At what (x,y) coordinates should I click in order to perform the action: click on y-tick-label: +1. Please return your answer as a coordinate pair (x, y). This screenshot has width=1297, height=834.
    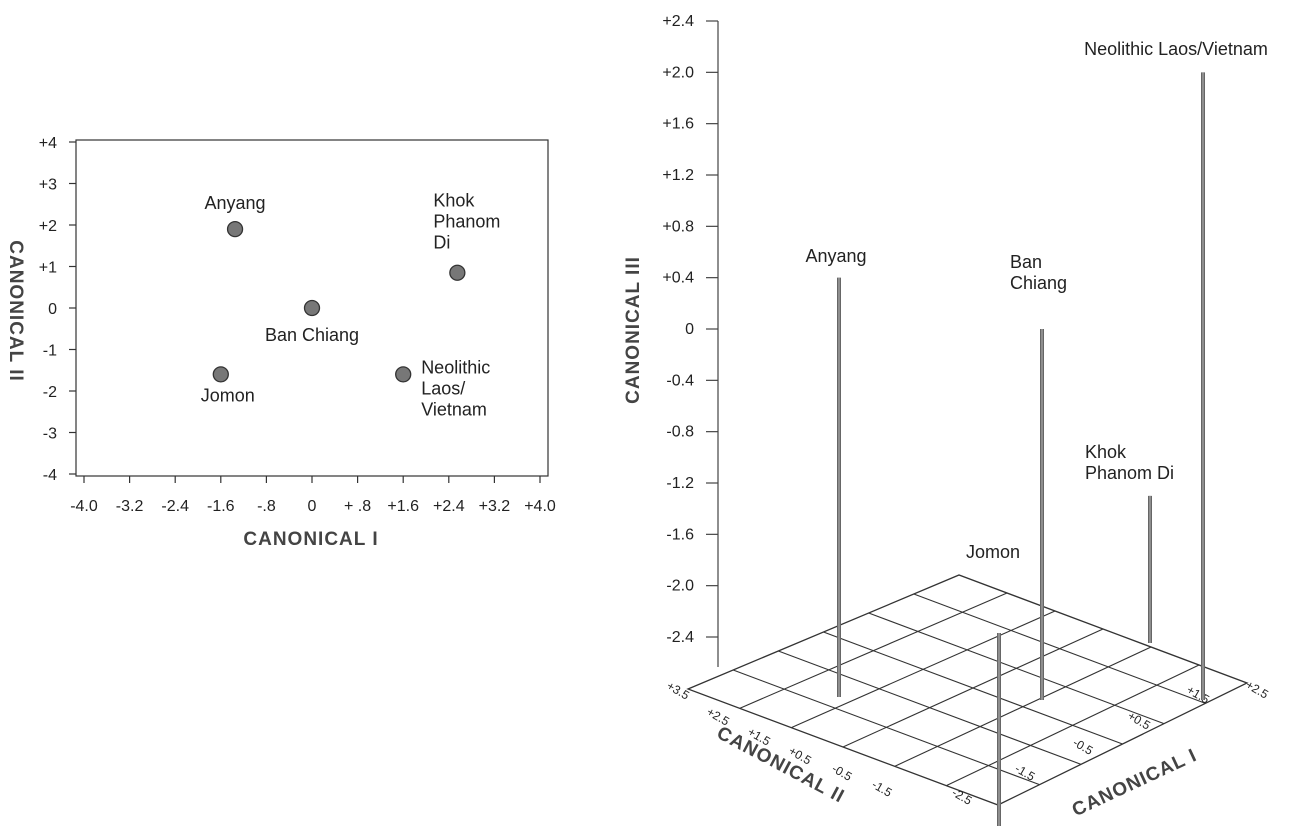
    Looking at the image, I should click on (48, 268).